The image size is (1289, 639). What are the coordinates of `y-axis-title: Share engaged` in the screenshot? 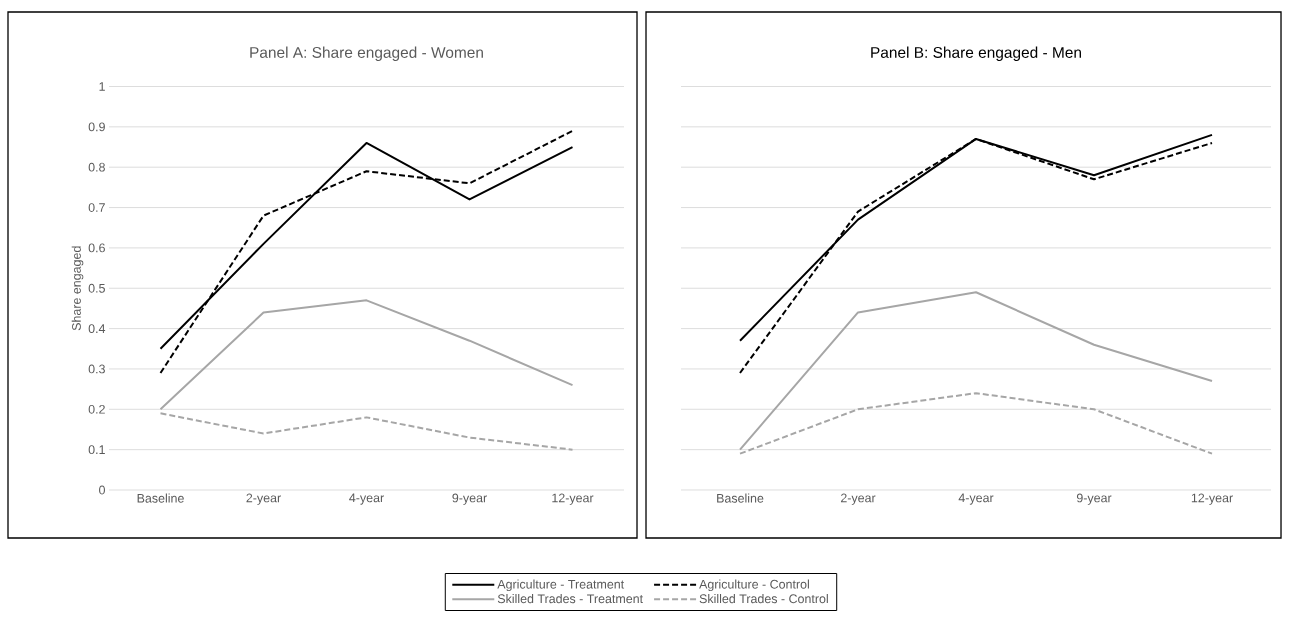 It's located at (77, 288).